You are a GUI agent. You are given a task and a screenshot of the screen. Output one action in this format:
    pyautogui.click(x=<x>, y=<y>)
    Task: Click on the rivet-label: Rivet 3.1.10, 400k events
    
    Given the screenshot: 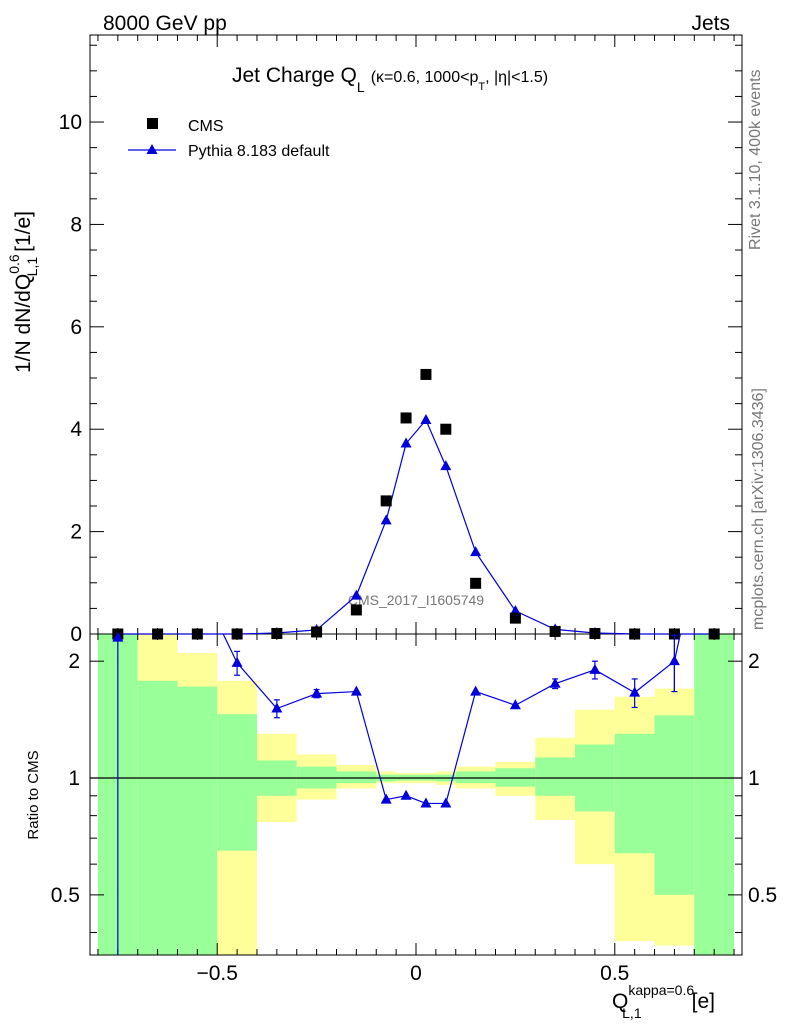 What is the action you would take?
    pyautogui.click(x=755, y=159)
    